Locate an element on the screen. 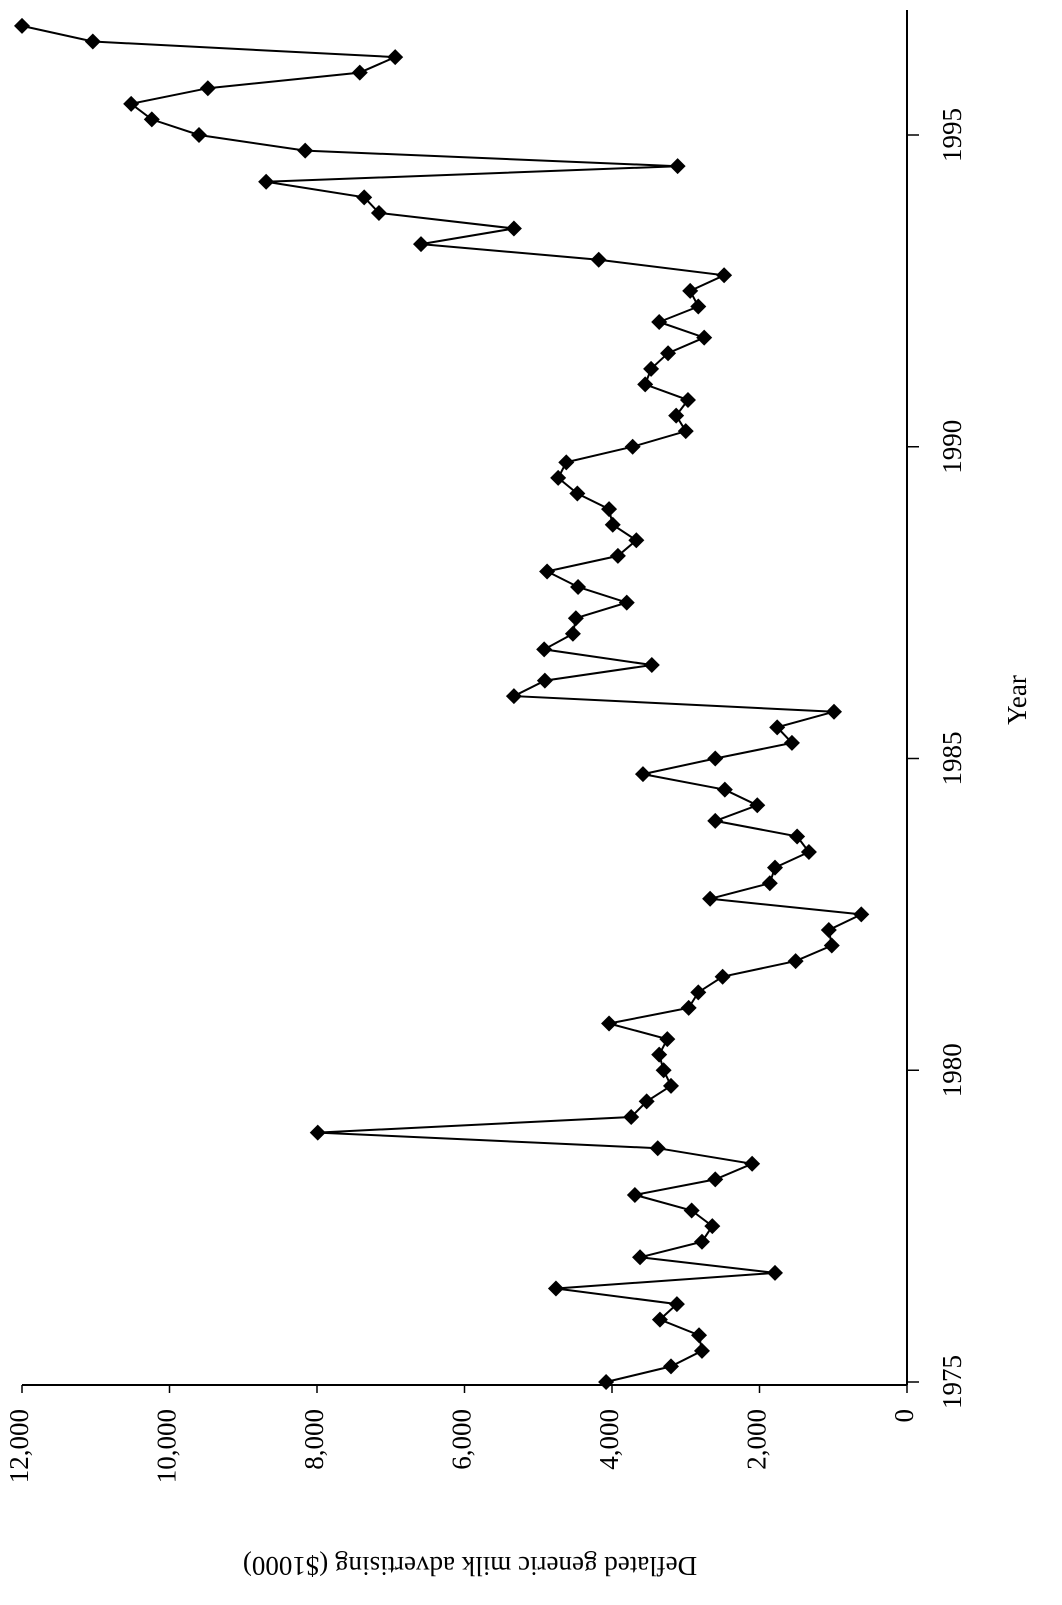 This screenshot has width=1062, height=1605. y-tick-label: 0 is located at coordinates (904, 1416).